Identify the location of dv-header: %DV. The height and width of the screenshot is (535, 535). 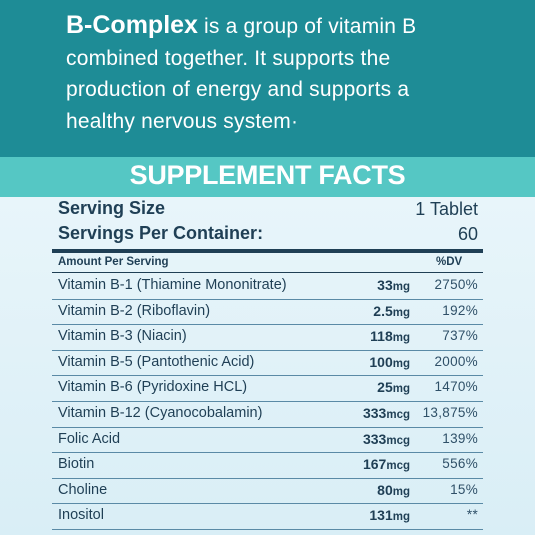
(449, 262).